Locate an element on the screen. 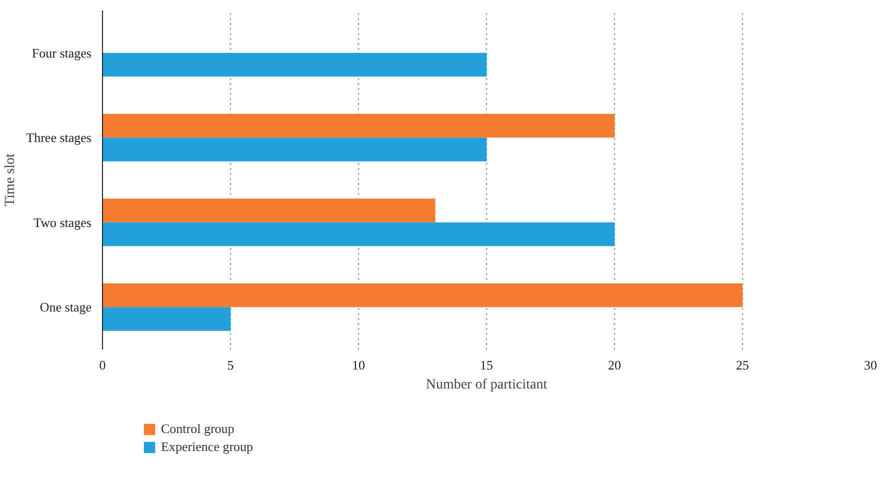 The image size is (886, 478). y-tick-label: Three stages is located at coordinates (59, 138).